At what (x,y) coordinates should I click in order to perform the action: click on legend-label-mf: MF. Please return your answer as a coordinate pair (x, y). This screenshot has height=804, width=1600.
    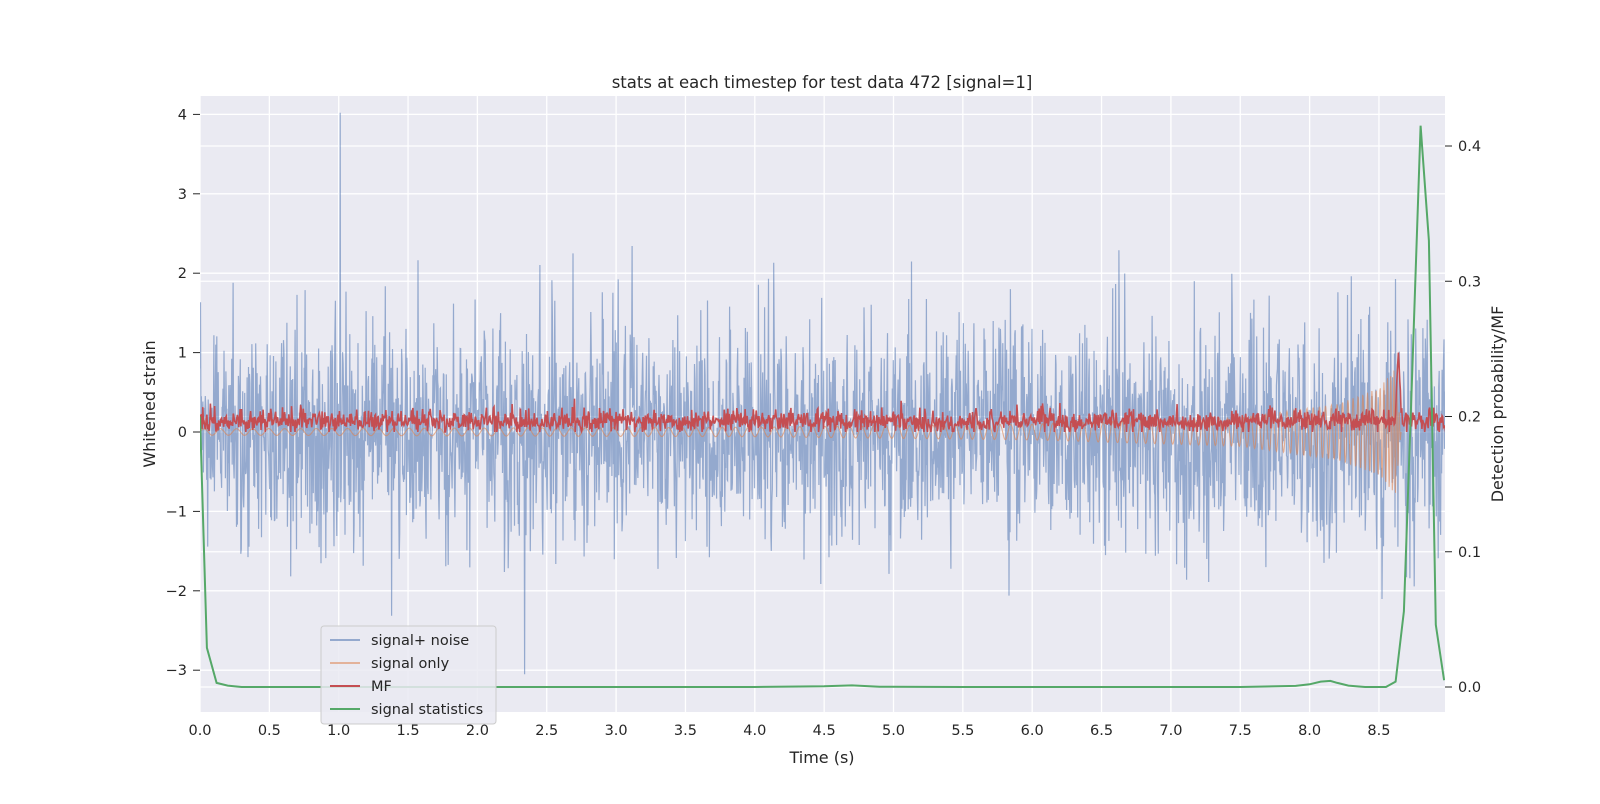
    Looking at the image, I should click on (381, 687).